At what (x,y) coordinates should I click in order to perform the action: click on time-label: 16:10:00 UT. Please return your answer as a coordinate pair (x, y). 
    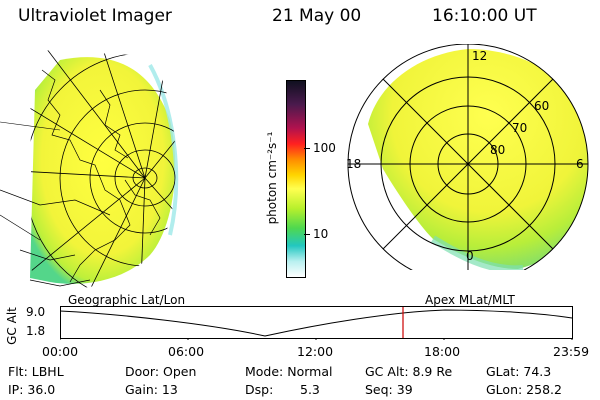
    Looking at the image, I should click on (484, 16).